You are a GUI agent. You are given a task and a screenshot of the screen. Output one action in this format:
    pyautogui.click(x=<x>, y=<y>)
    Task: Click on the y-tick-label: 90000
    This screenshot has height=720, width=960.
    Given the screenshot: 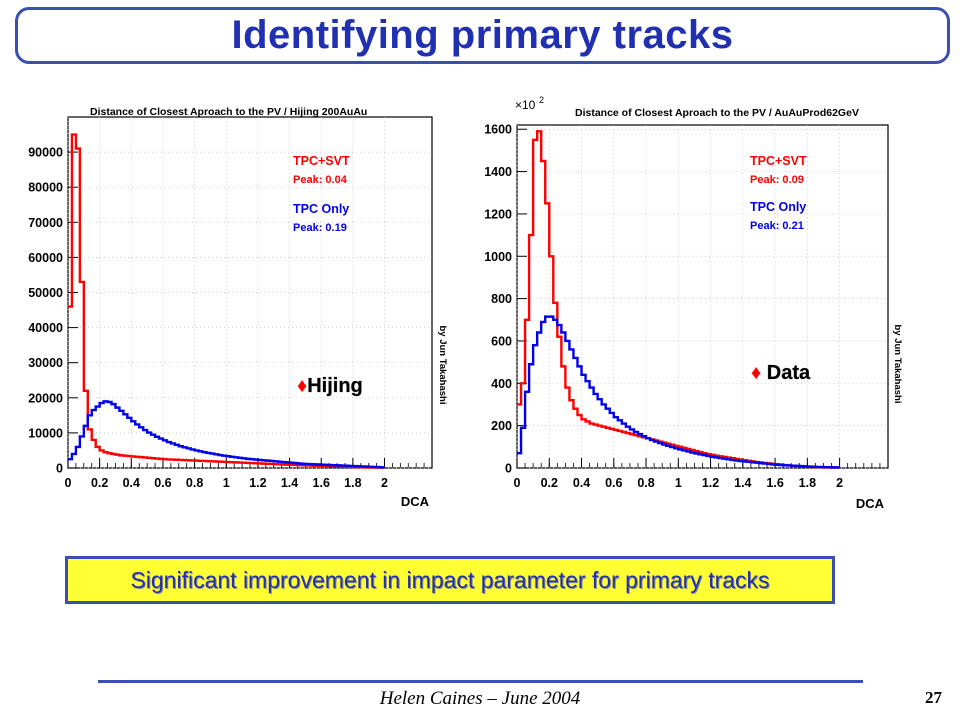 What is the action you would take?
    pyautogui.click(x=45, y=153)
    